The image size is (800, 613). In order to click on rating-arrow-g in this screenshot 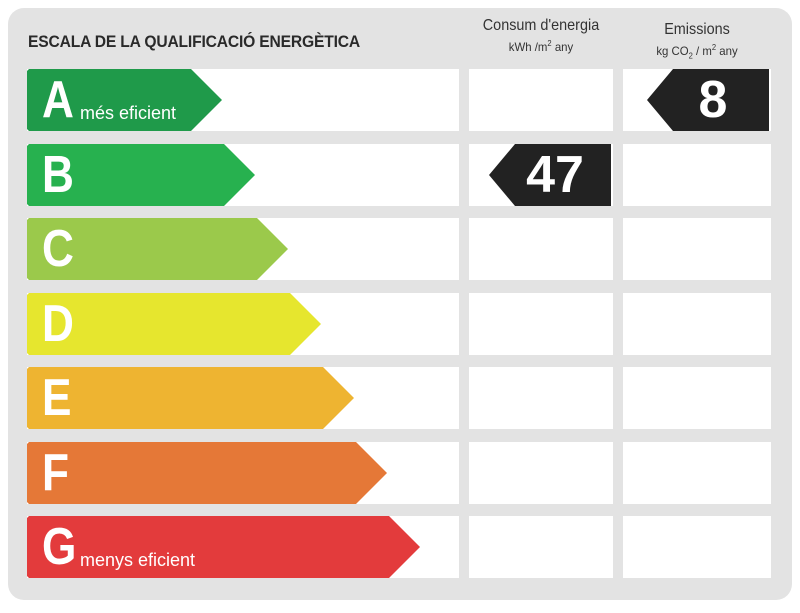, I will do `click(223, 547)`.